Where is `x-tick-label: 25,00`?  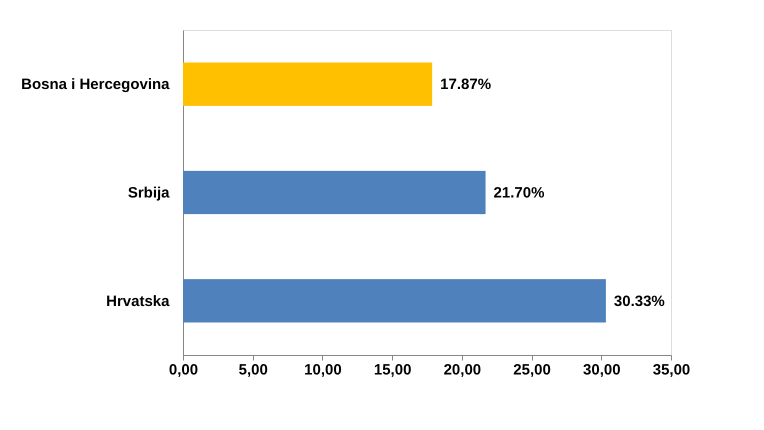
x-tick-label: 25,00 is located at coordinates (532, 370).